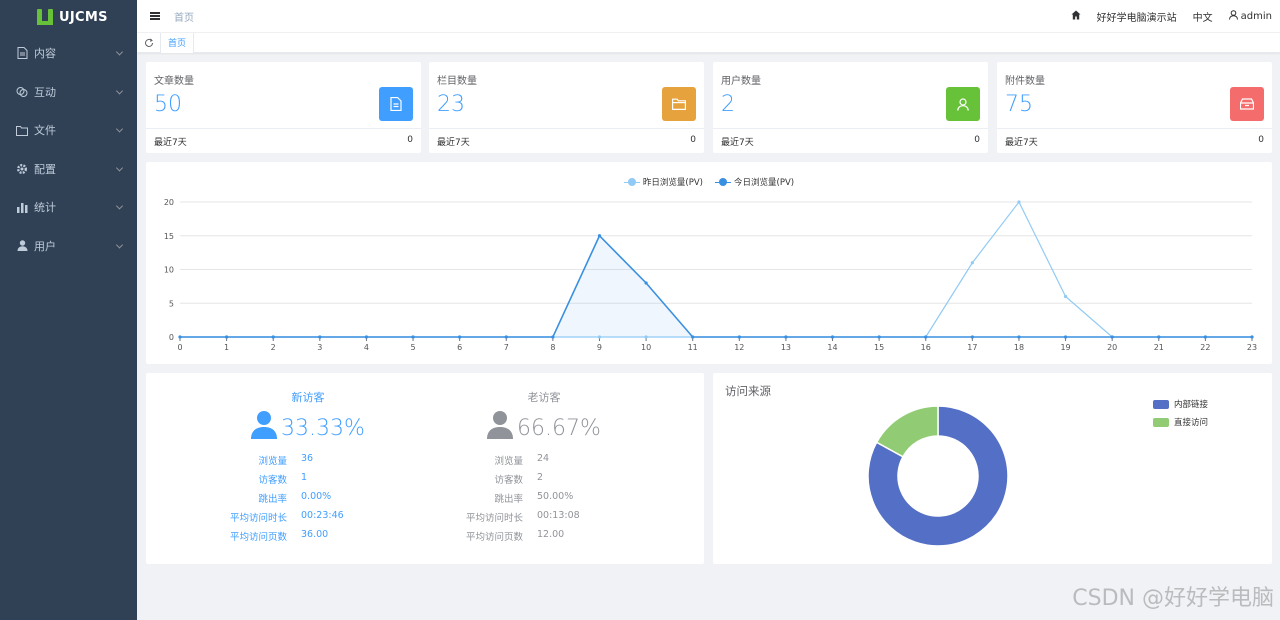  I want to click on x-tick-label: 19, so click(1065, 347).